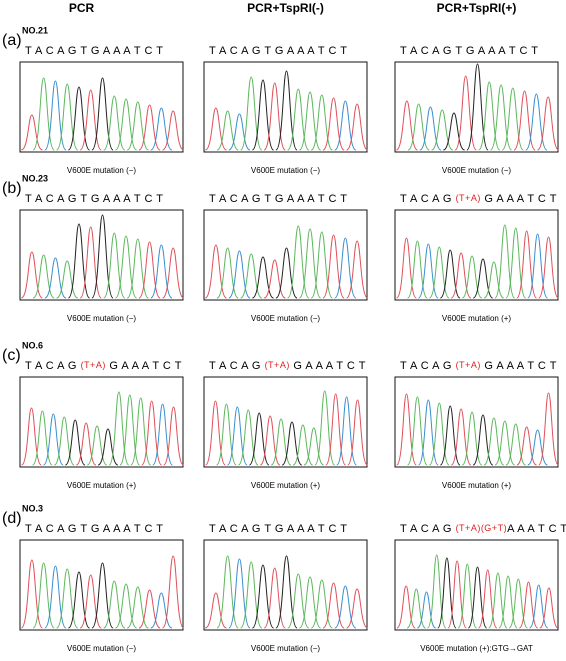 Image resolution: width=566 pixels, height=661 pixels. I want to click on sample-id: NO.3, so click(32, 508).